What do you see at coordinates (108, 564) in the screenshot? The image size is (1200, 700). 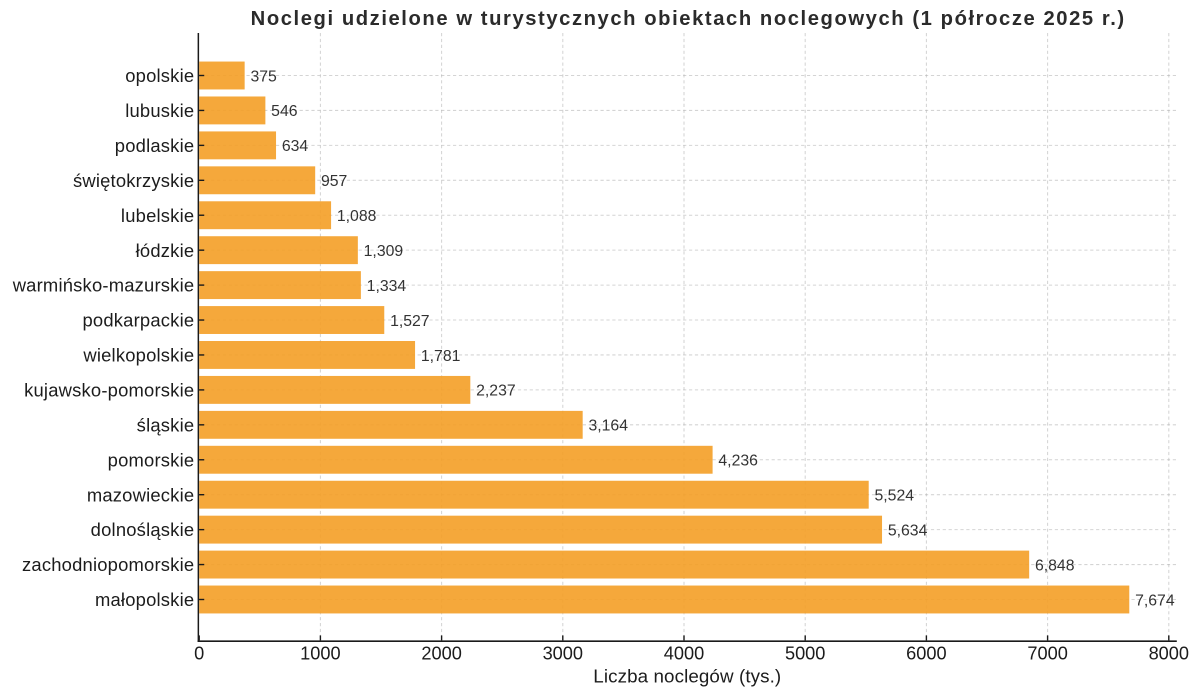 I see `svg-text: zachodniopomorskie` at bounding box center [108, 564].